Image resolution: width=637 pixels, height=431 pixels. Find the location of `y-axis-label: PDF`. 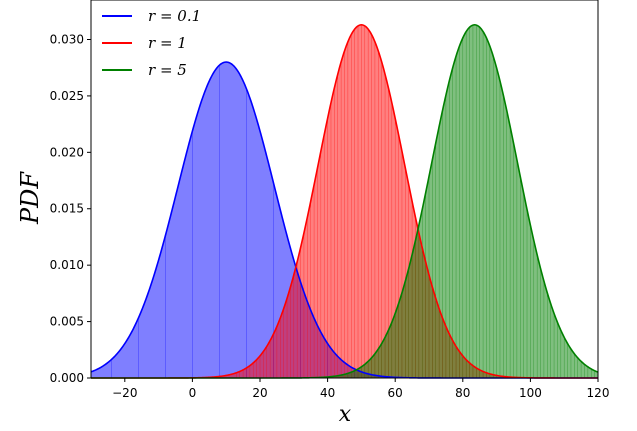

y-axis-label: PDF is located at coordinates (30, 198).